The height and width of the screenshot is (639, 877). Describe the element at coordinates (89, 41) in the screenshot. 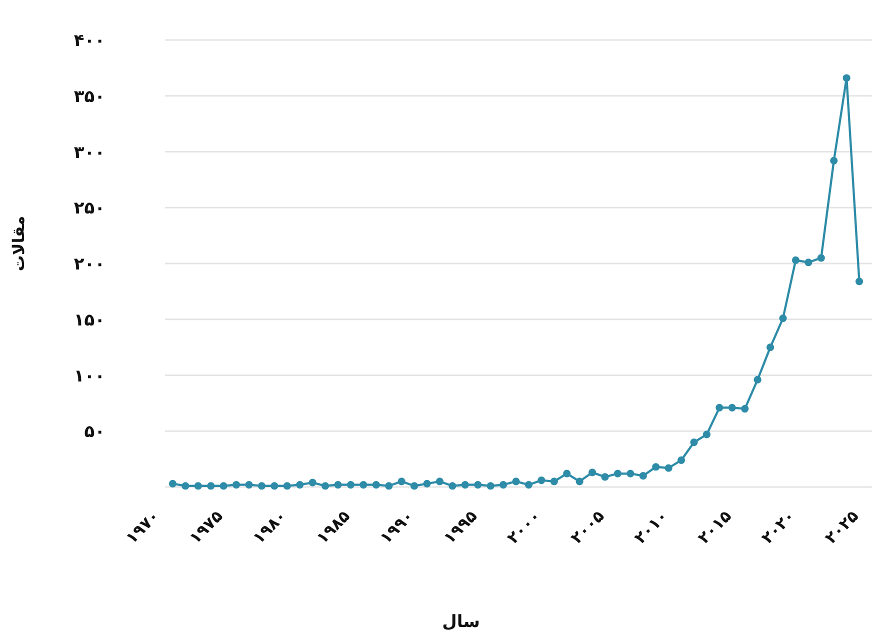

I see `y-tick-label: ۴۰۰` at that location.